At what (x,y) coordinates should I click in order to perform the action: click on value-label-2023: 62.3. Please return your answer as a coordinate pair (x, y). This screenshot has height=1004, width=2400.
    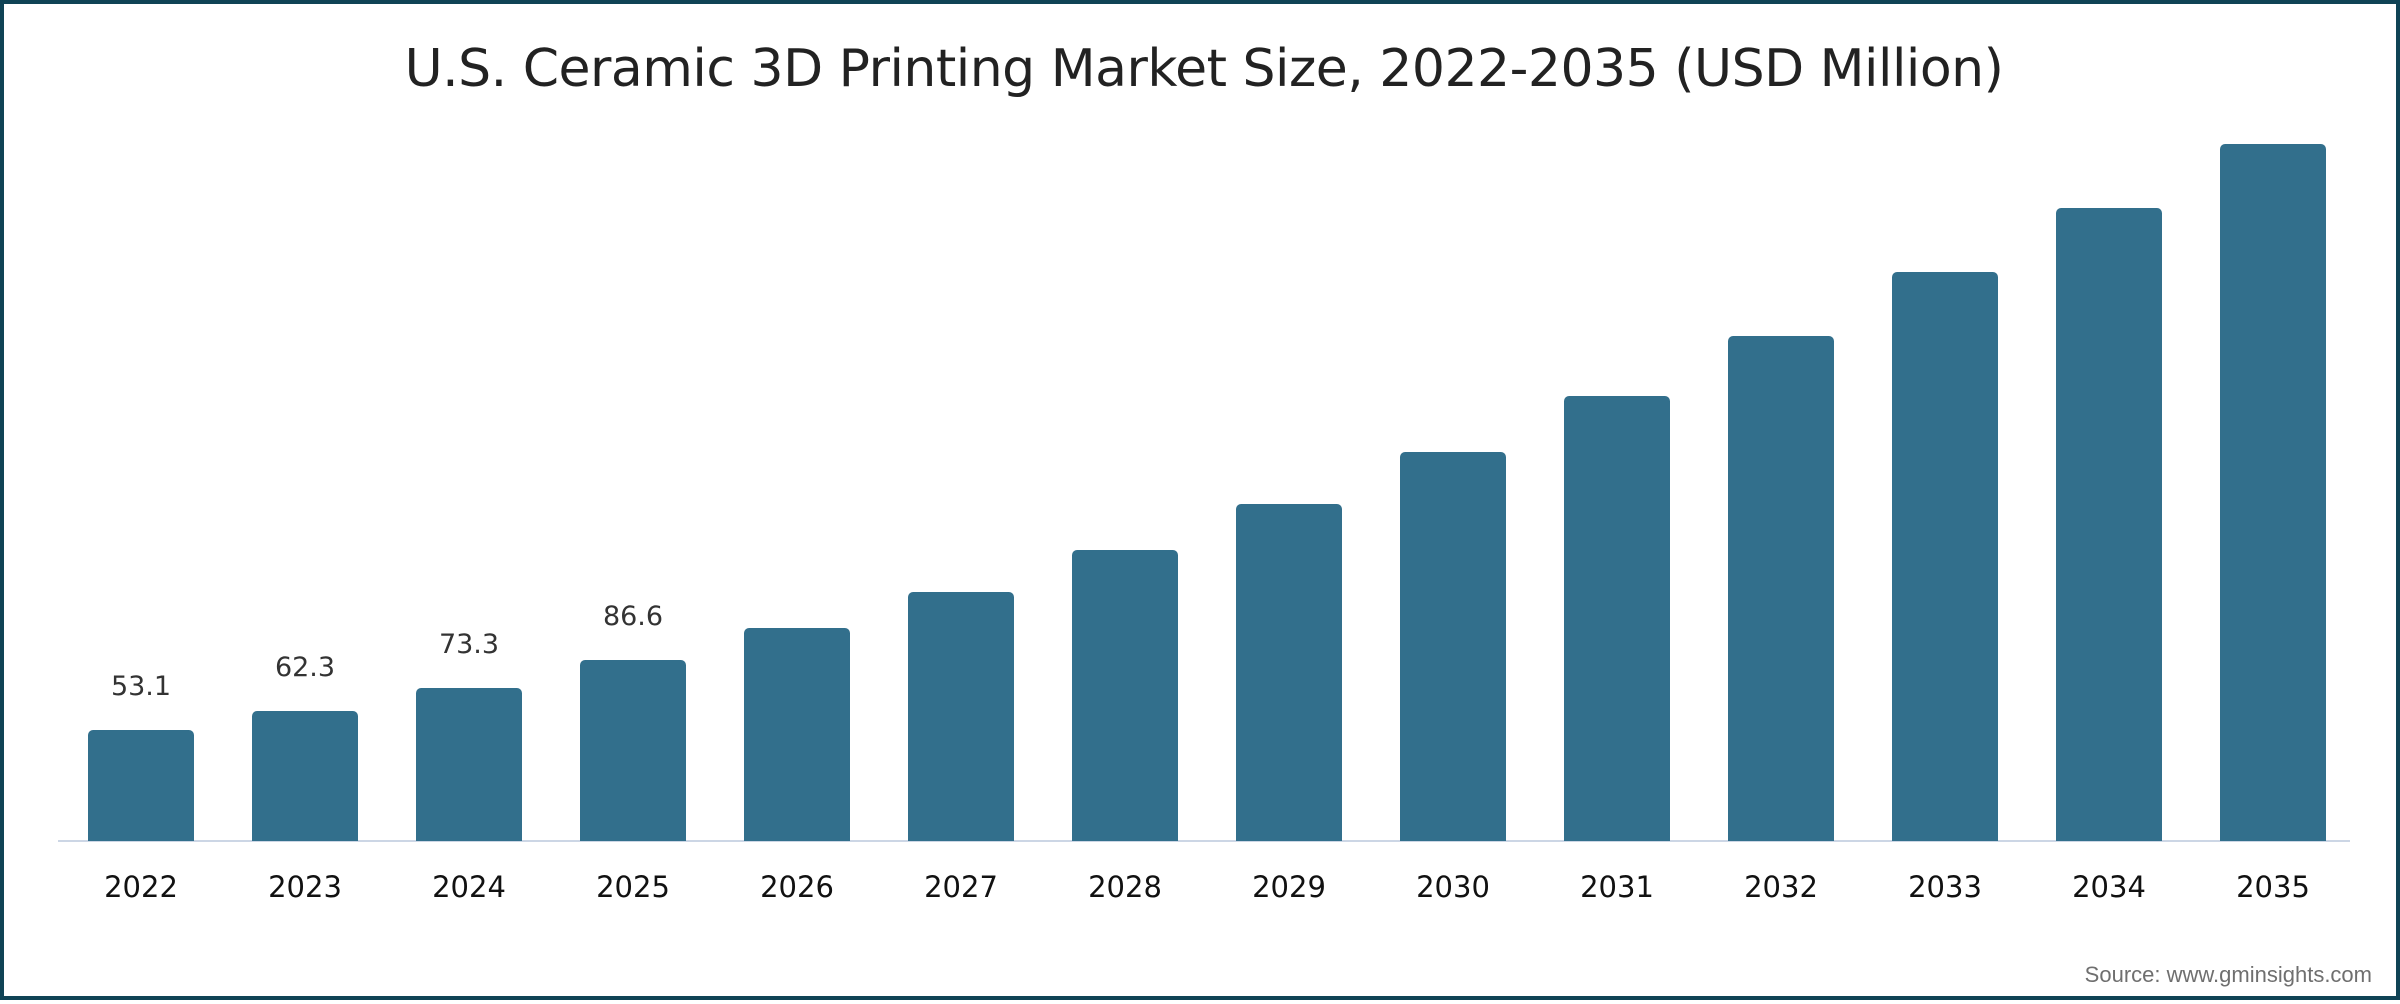
    Looking at the image, I should click on (305, 667).